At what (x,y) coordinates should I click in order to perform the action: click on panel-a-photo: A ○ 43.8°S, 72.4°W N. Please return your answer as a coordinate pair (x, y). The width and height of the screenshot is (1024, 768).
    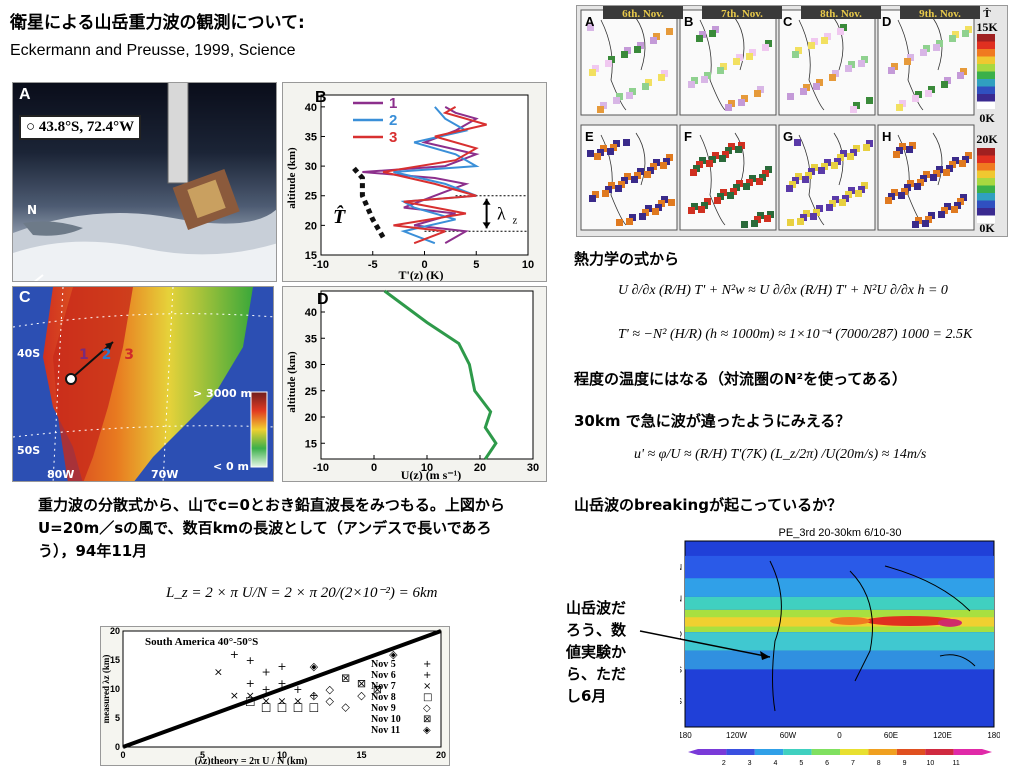
    Looking at the image, I should click on (144, 182).